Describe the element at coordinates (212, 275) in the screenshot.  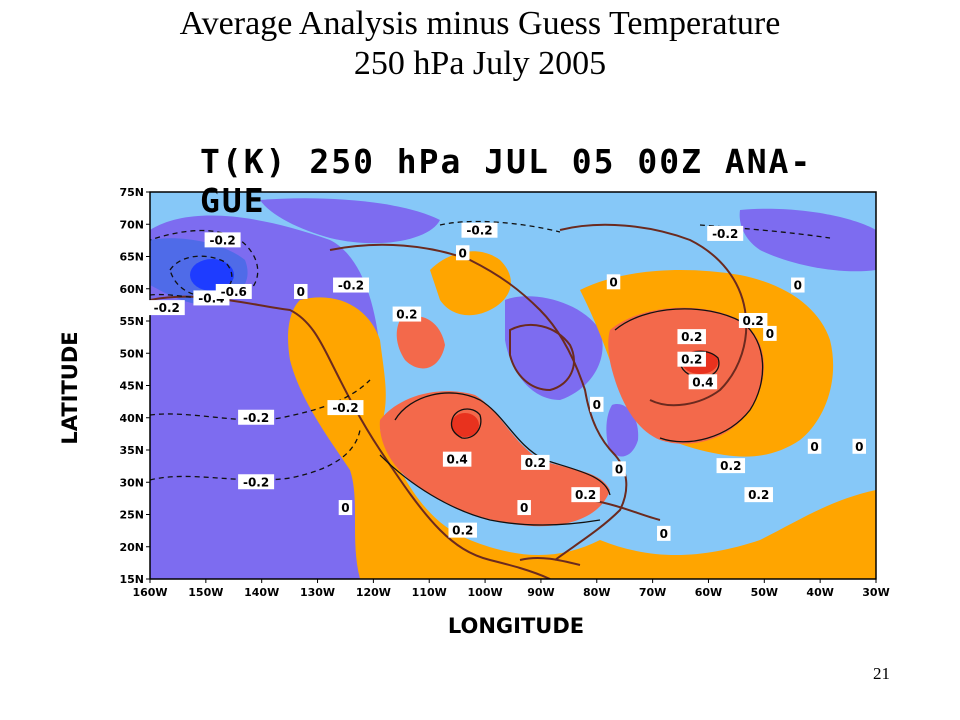
I see `minus-0-6-core` at that location.